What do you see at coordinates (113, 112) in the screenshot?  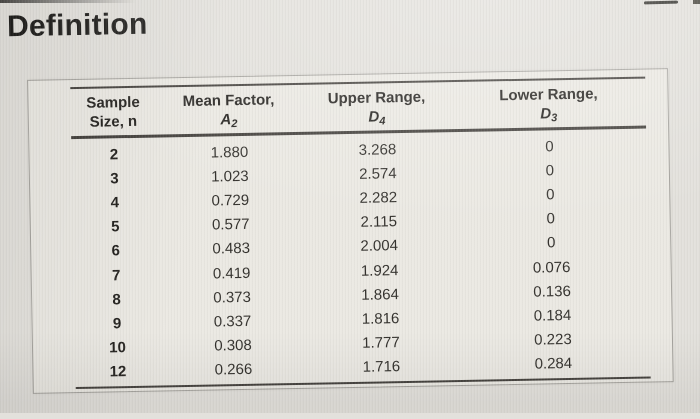 I see `column-header: Sample Size, n` at bounding box center [113, 112].